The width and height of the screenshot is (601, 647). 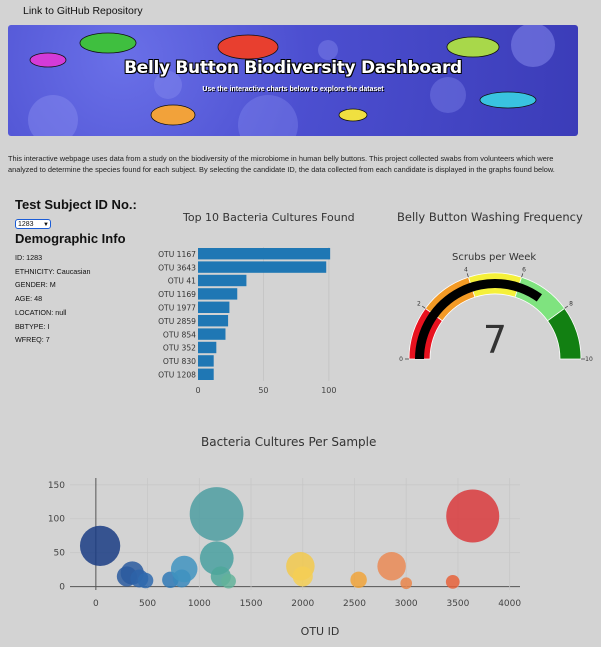 What do you see at coordinates (406, 604) in the screenshot?
I see `bubble-x-tick-label: 3000` at bounding box center [406, 604].